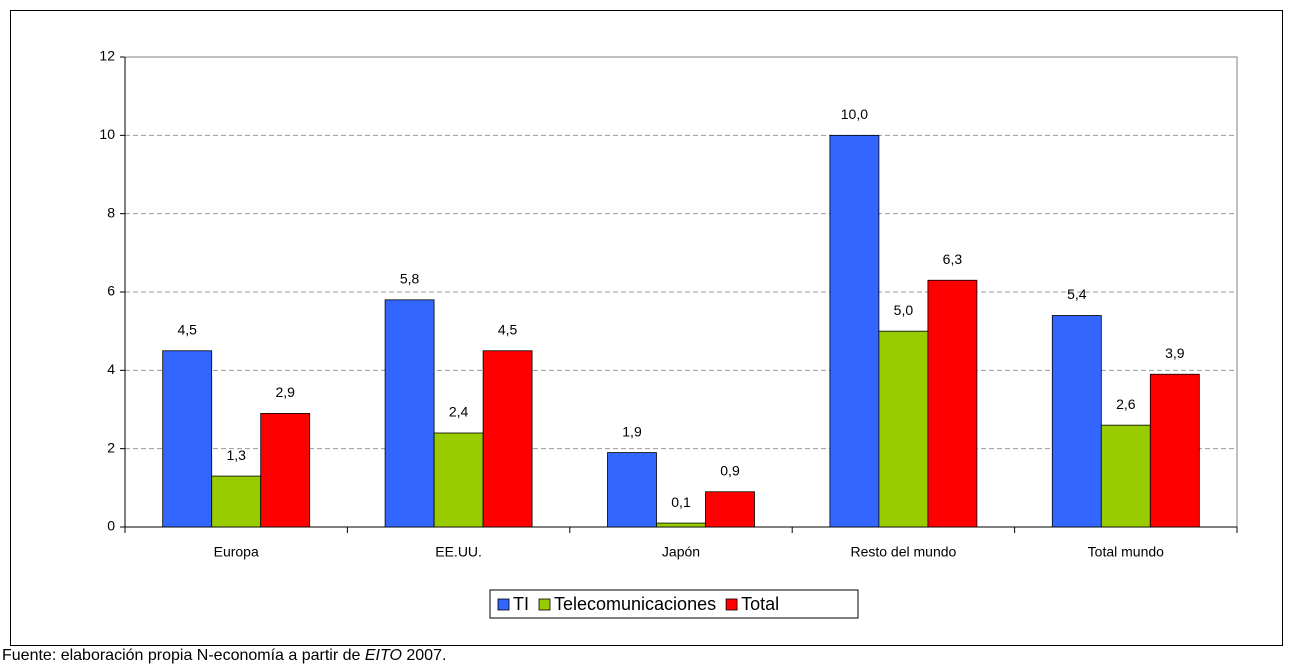 This screenshot has height=664, width=1293. What do you see at coordinates (459, 412) in the screenshot?
I see `value-label: 2,4` at bounding box center [459, 412].